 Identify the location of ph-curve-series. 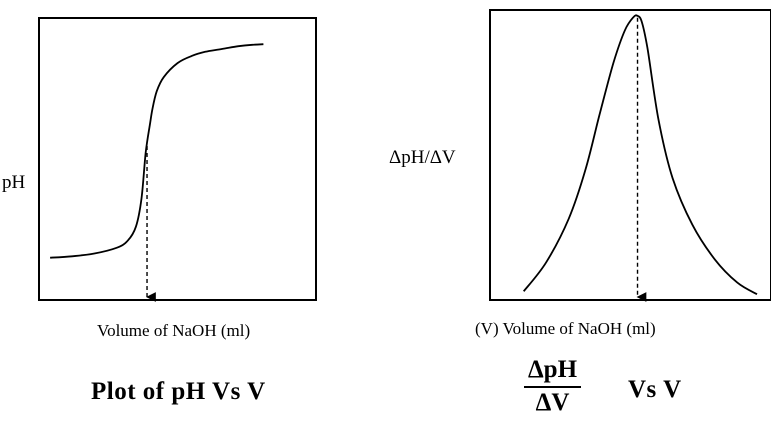
(157, 151).